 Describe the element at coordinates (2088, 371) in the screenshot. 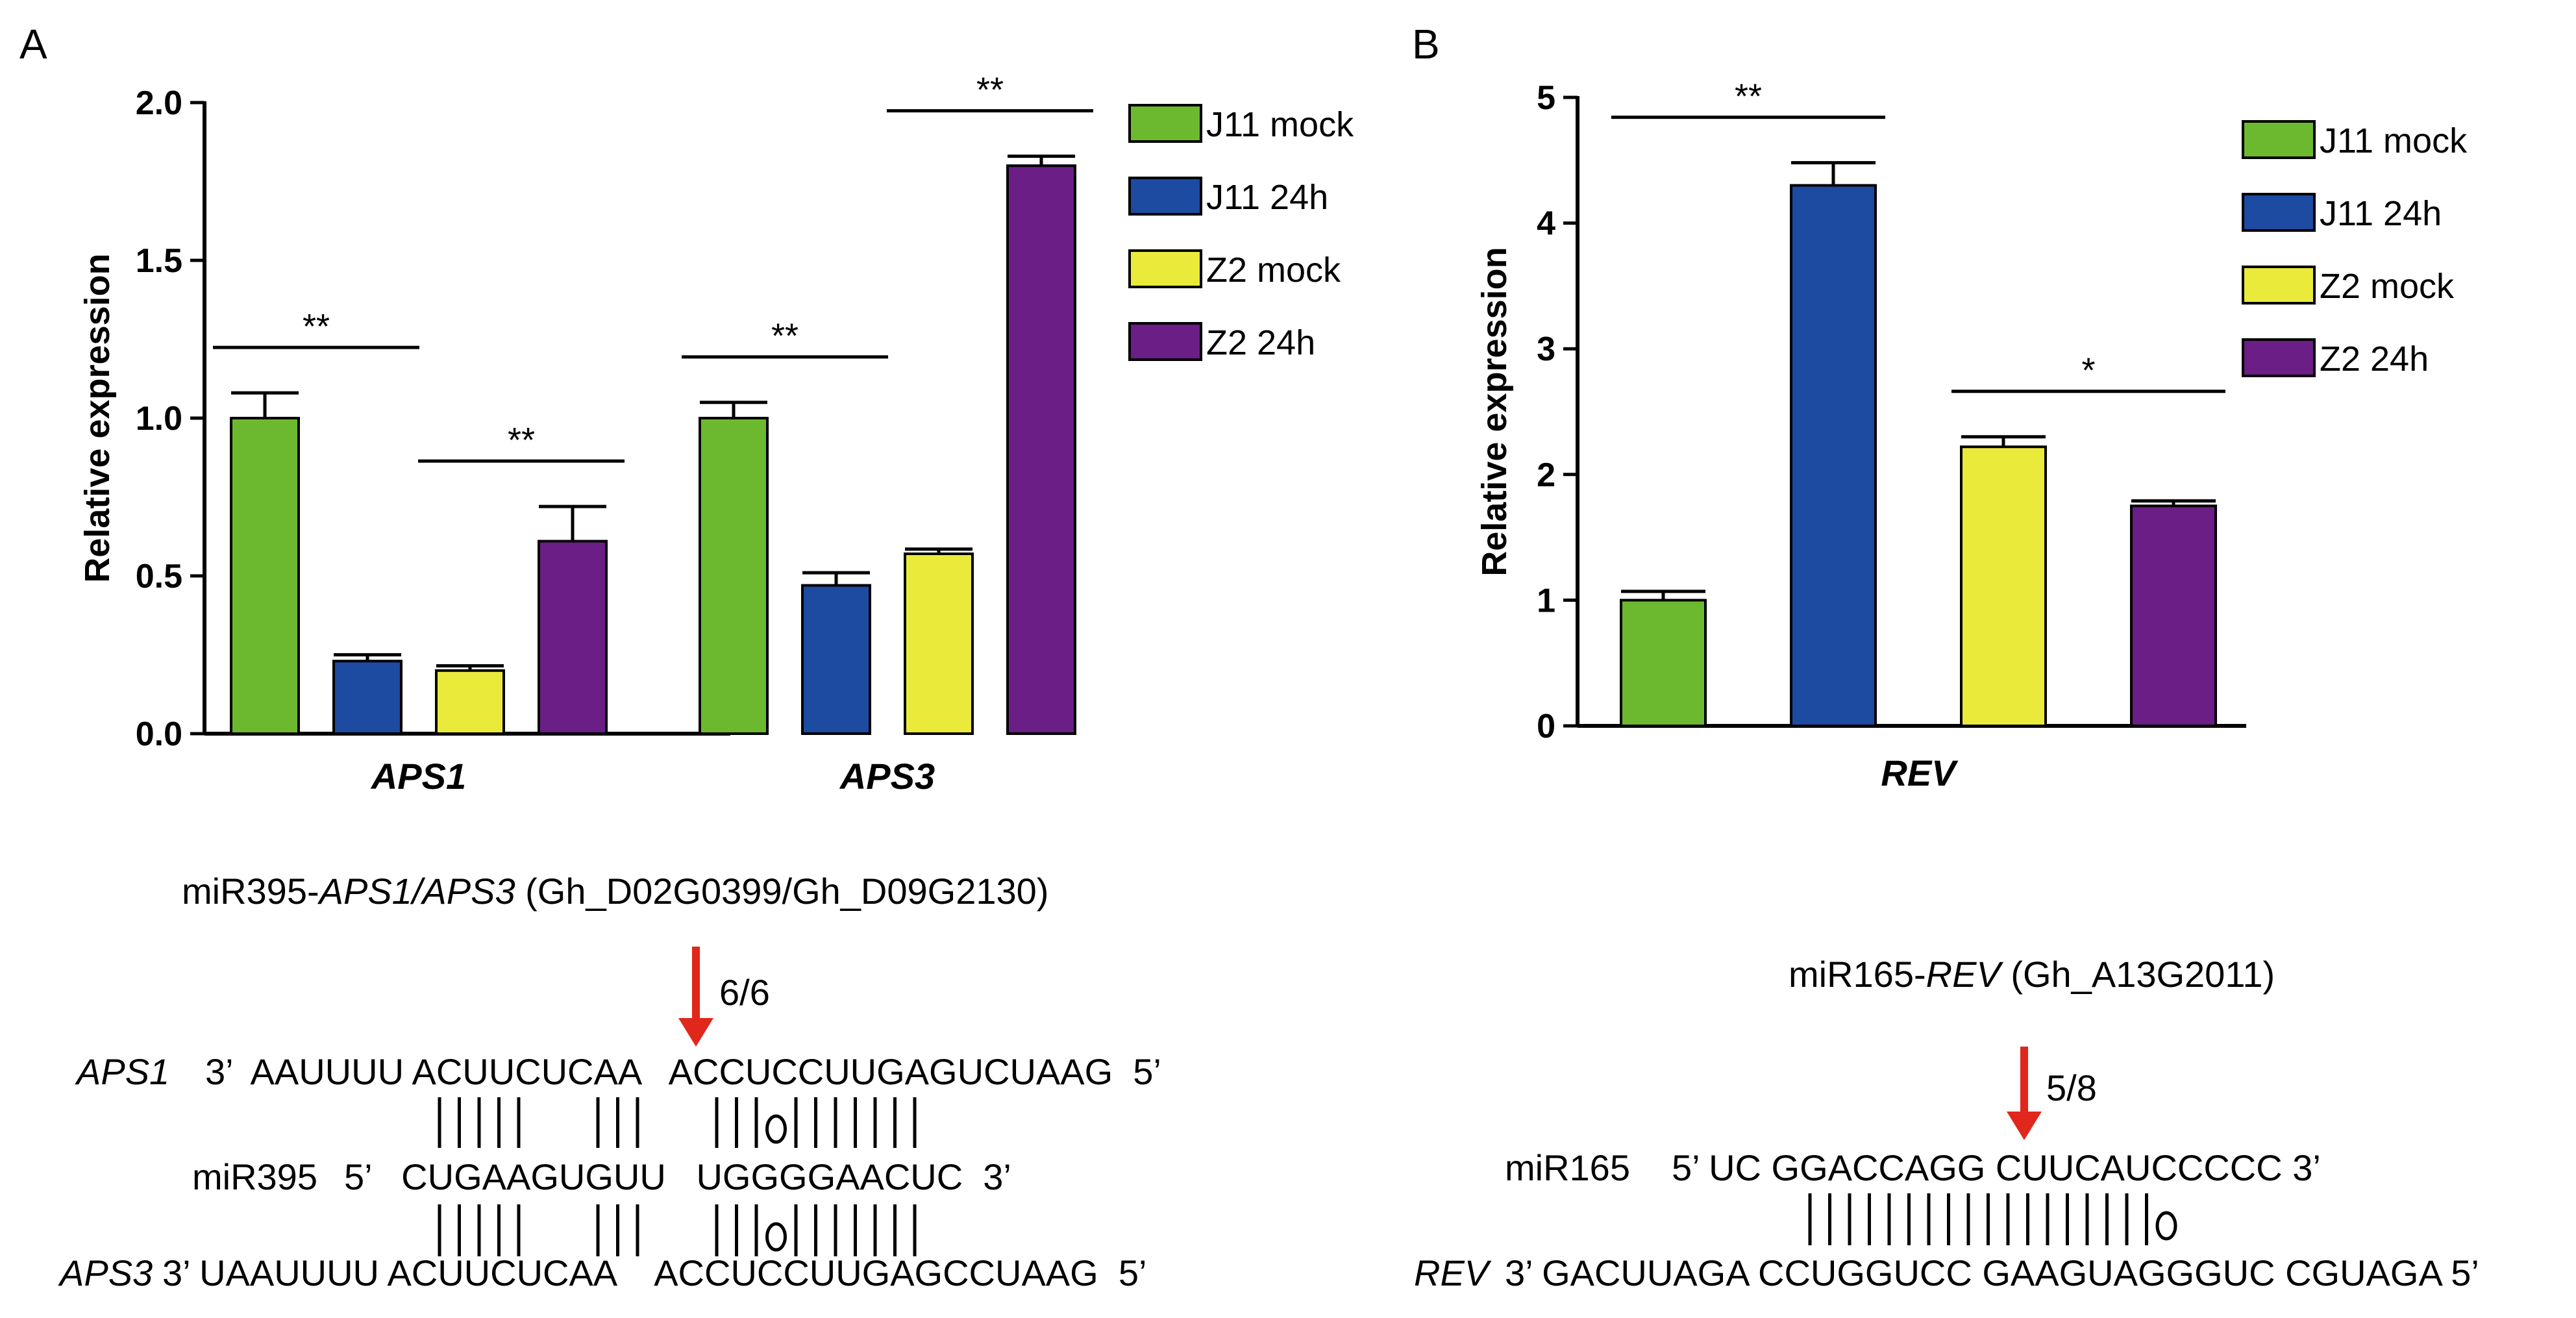

I see `significance-label: *` at that location.